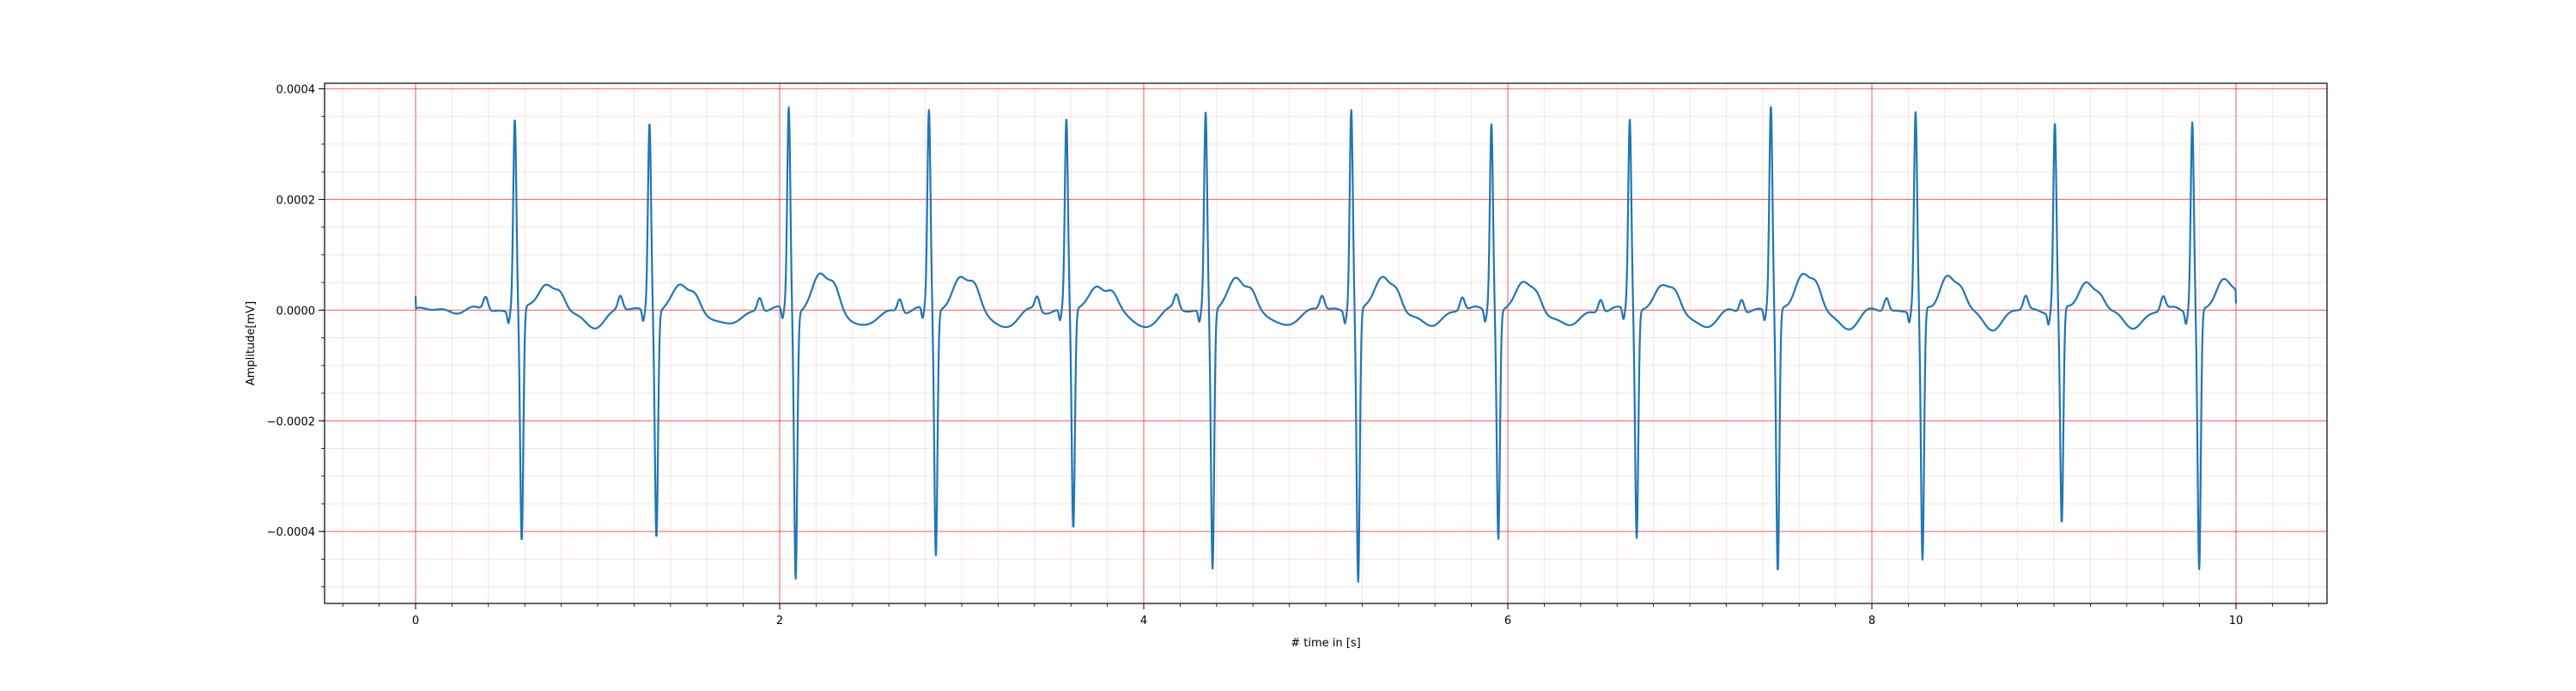 This screenshot has height=691, width=2576. What do you see at coordinates (1325, 643) in the screenshot?
I see `x-axis-label: # time in [s]` at bounding box center [1325, 643].